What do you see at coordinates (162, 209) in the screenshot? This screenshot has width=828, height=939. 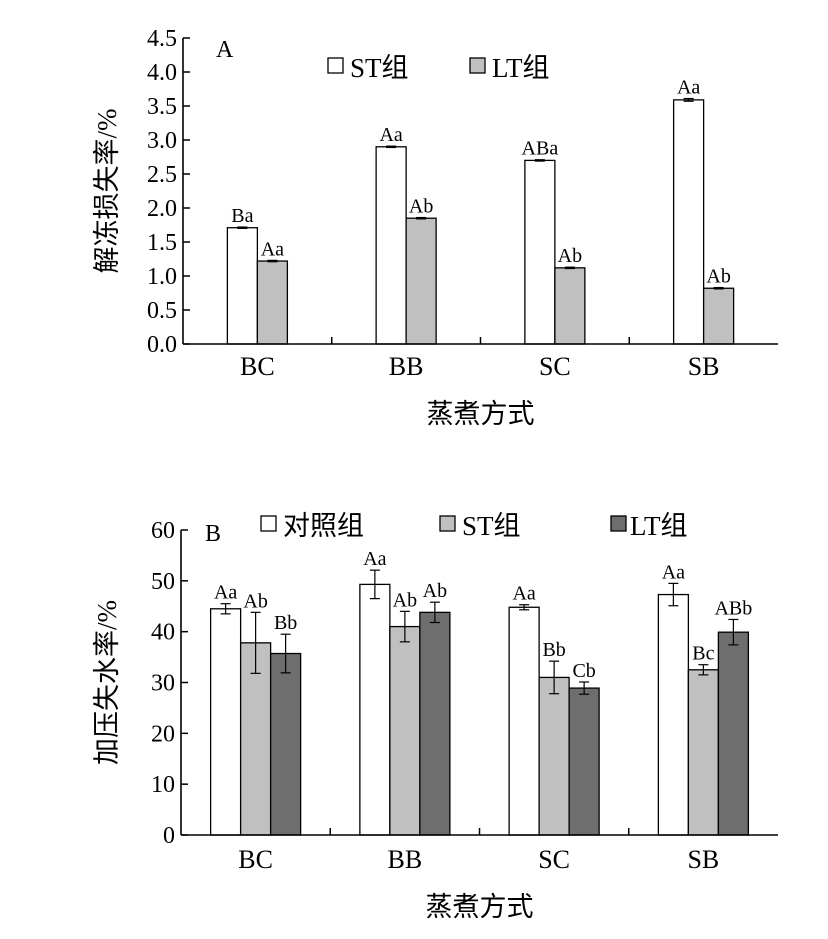 I see `y-tick-label: 2.0` at bounding box center [162, 209].